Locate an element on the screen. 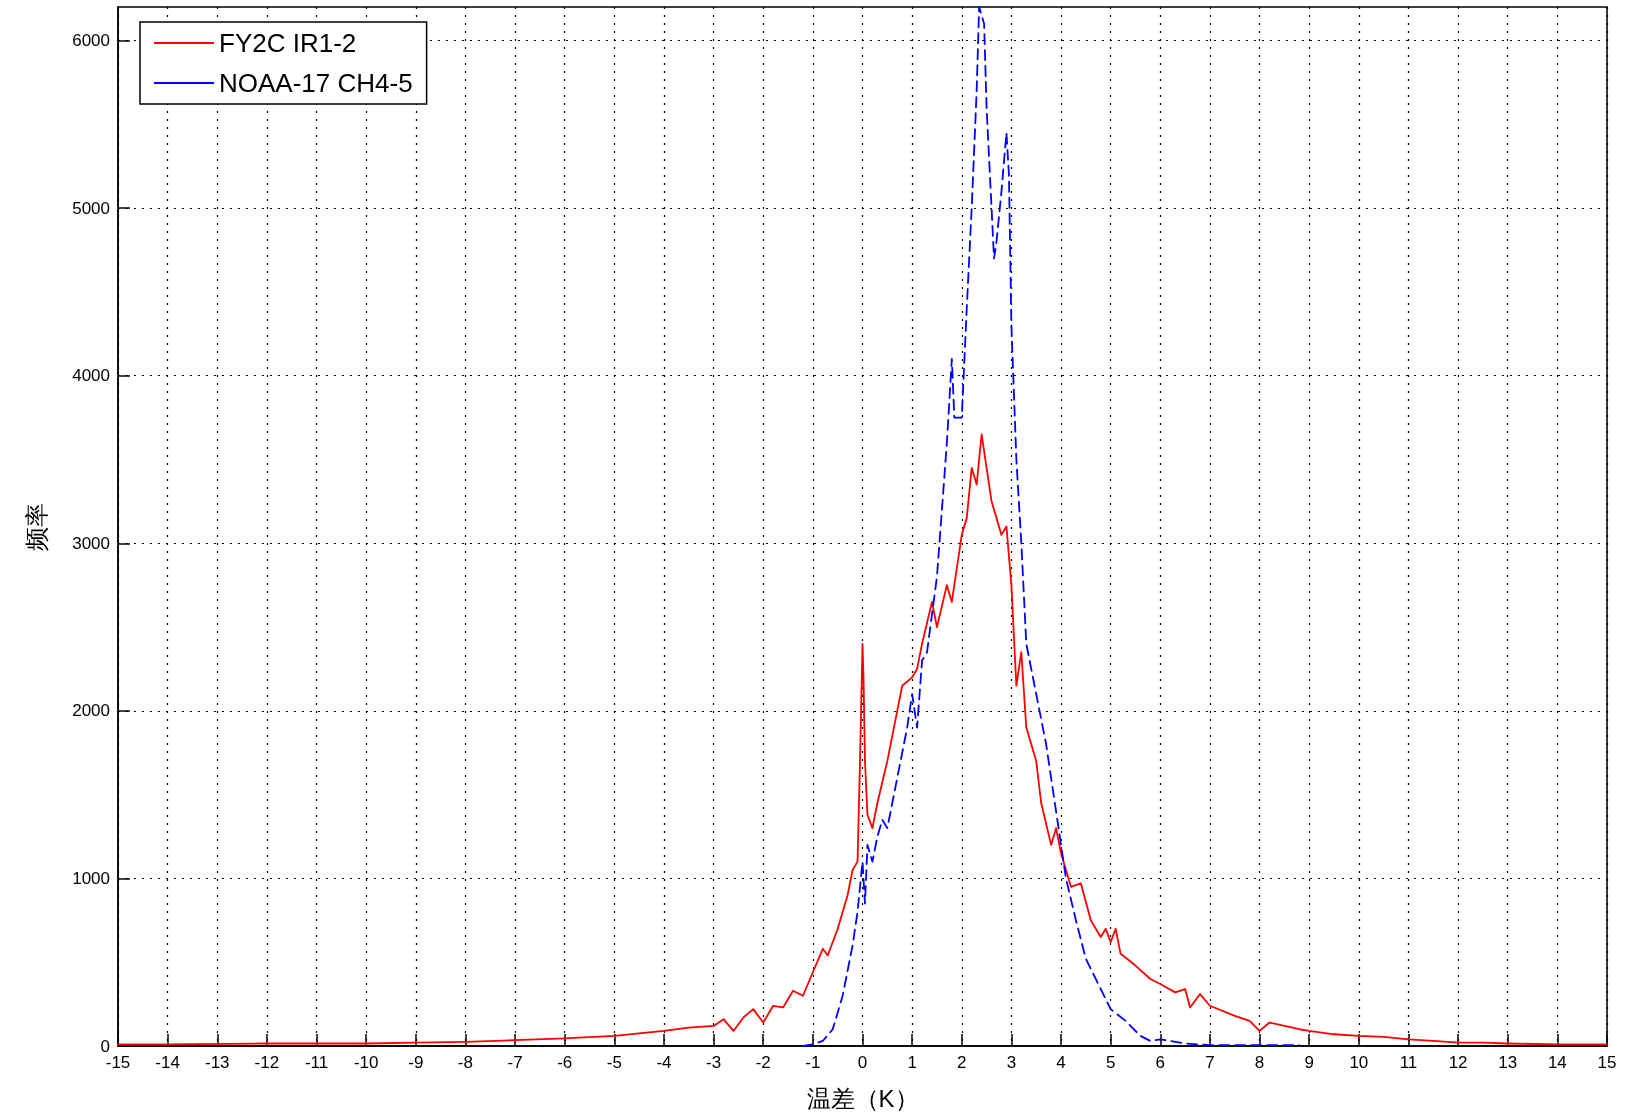  x-tick-label: 12 is located at coordinates (1458, 1062).